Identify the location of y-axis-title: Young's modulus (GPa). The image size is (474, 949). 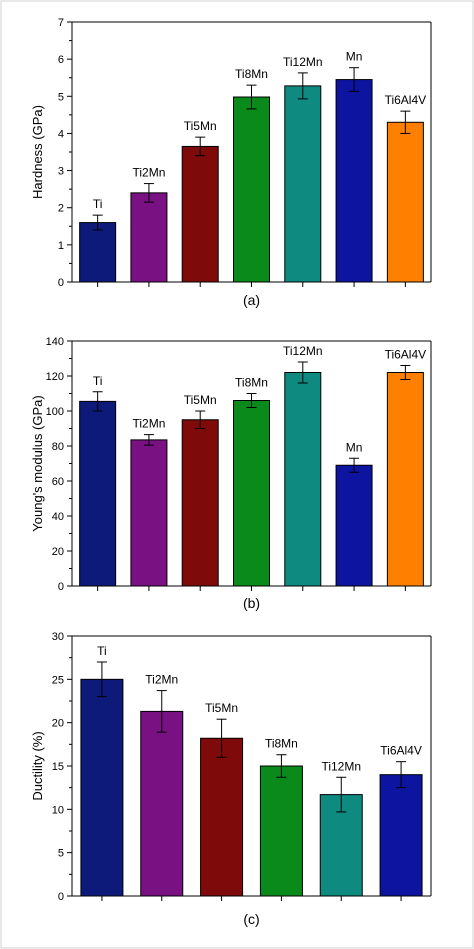
(37, 463).